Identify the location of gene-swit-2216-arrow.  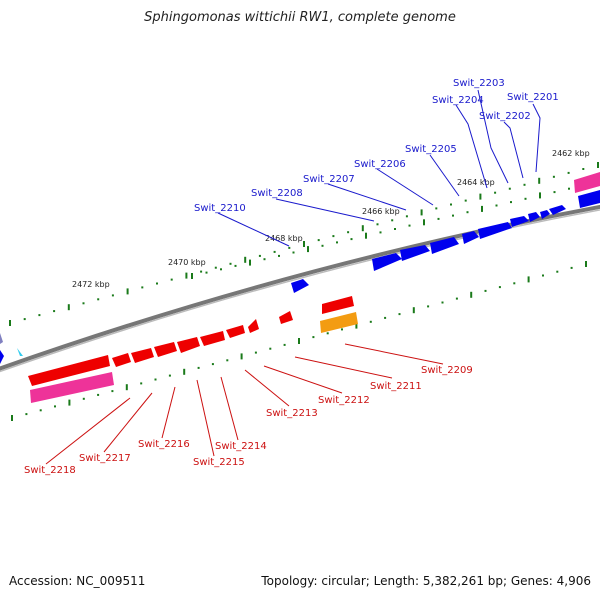
(165, 349).